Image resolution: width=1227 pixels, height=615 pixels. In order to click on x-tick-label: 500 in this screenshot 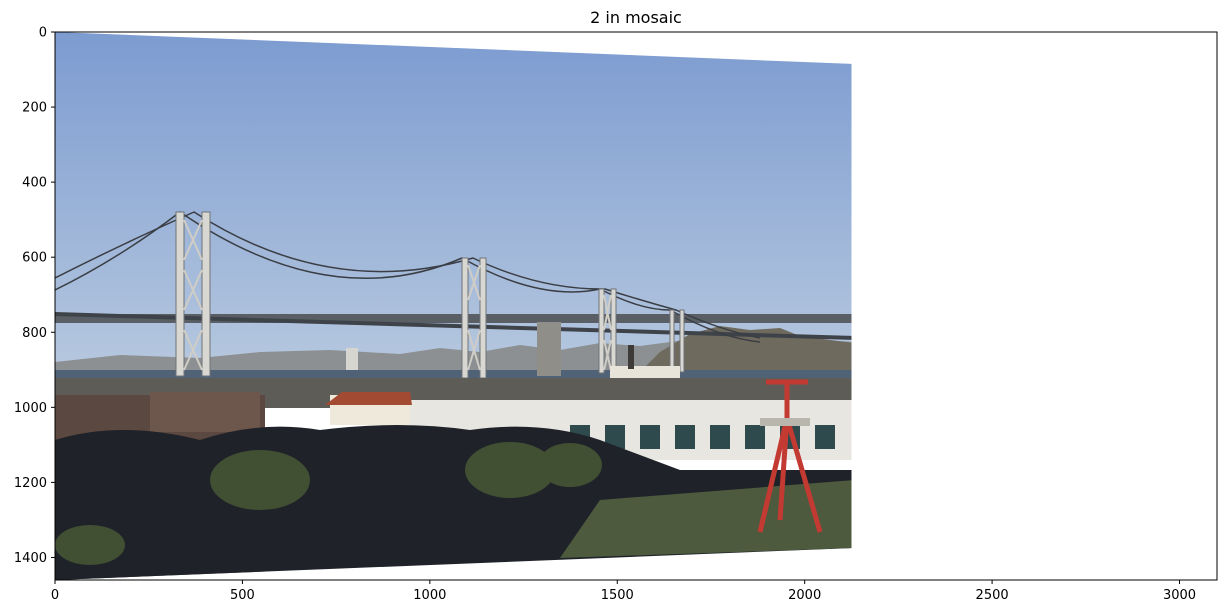, I will do `click(242, 595)`.